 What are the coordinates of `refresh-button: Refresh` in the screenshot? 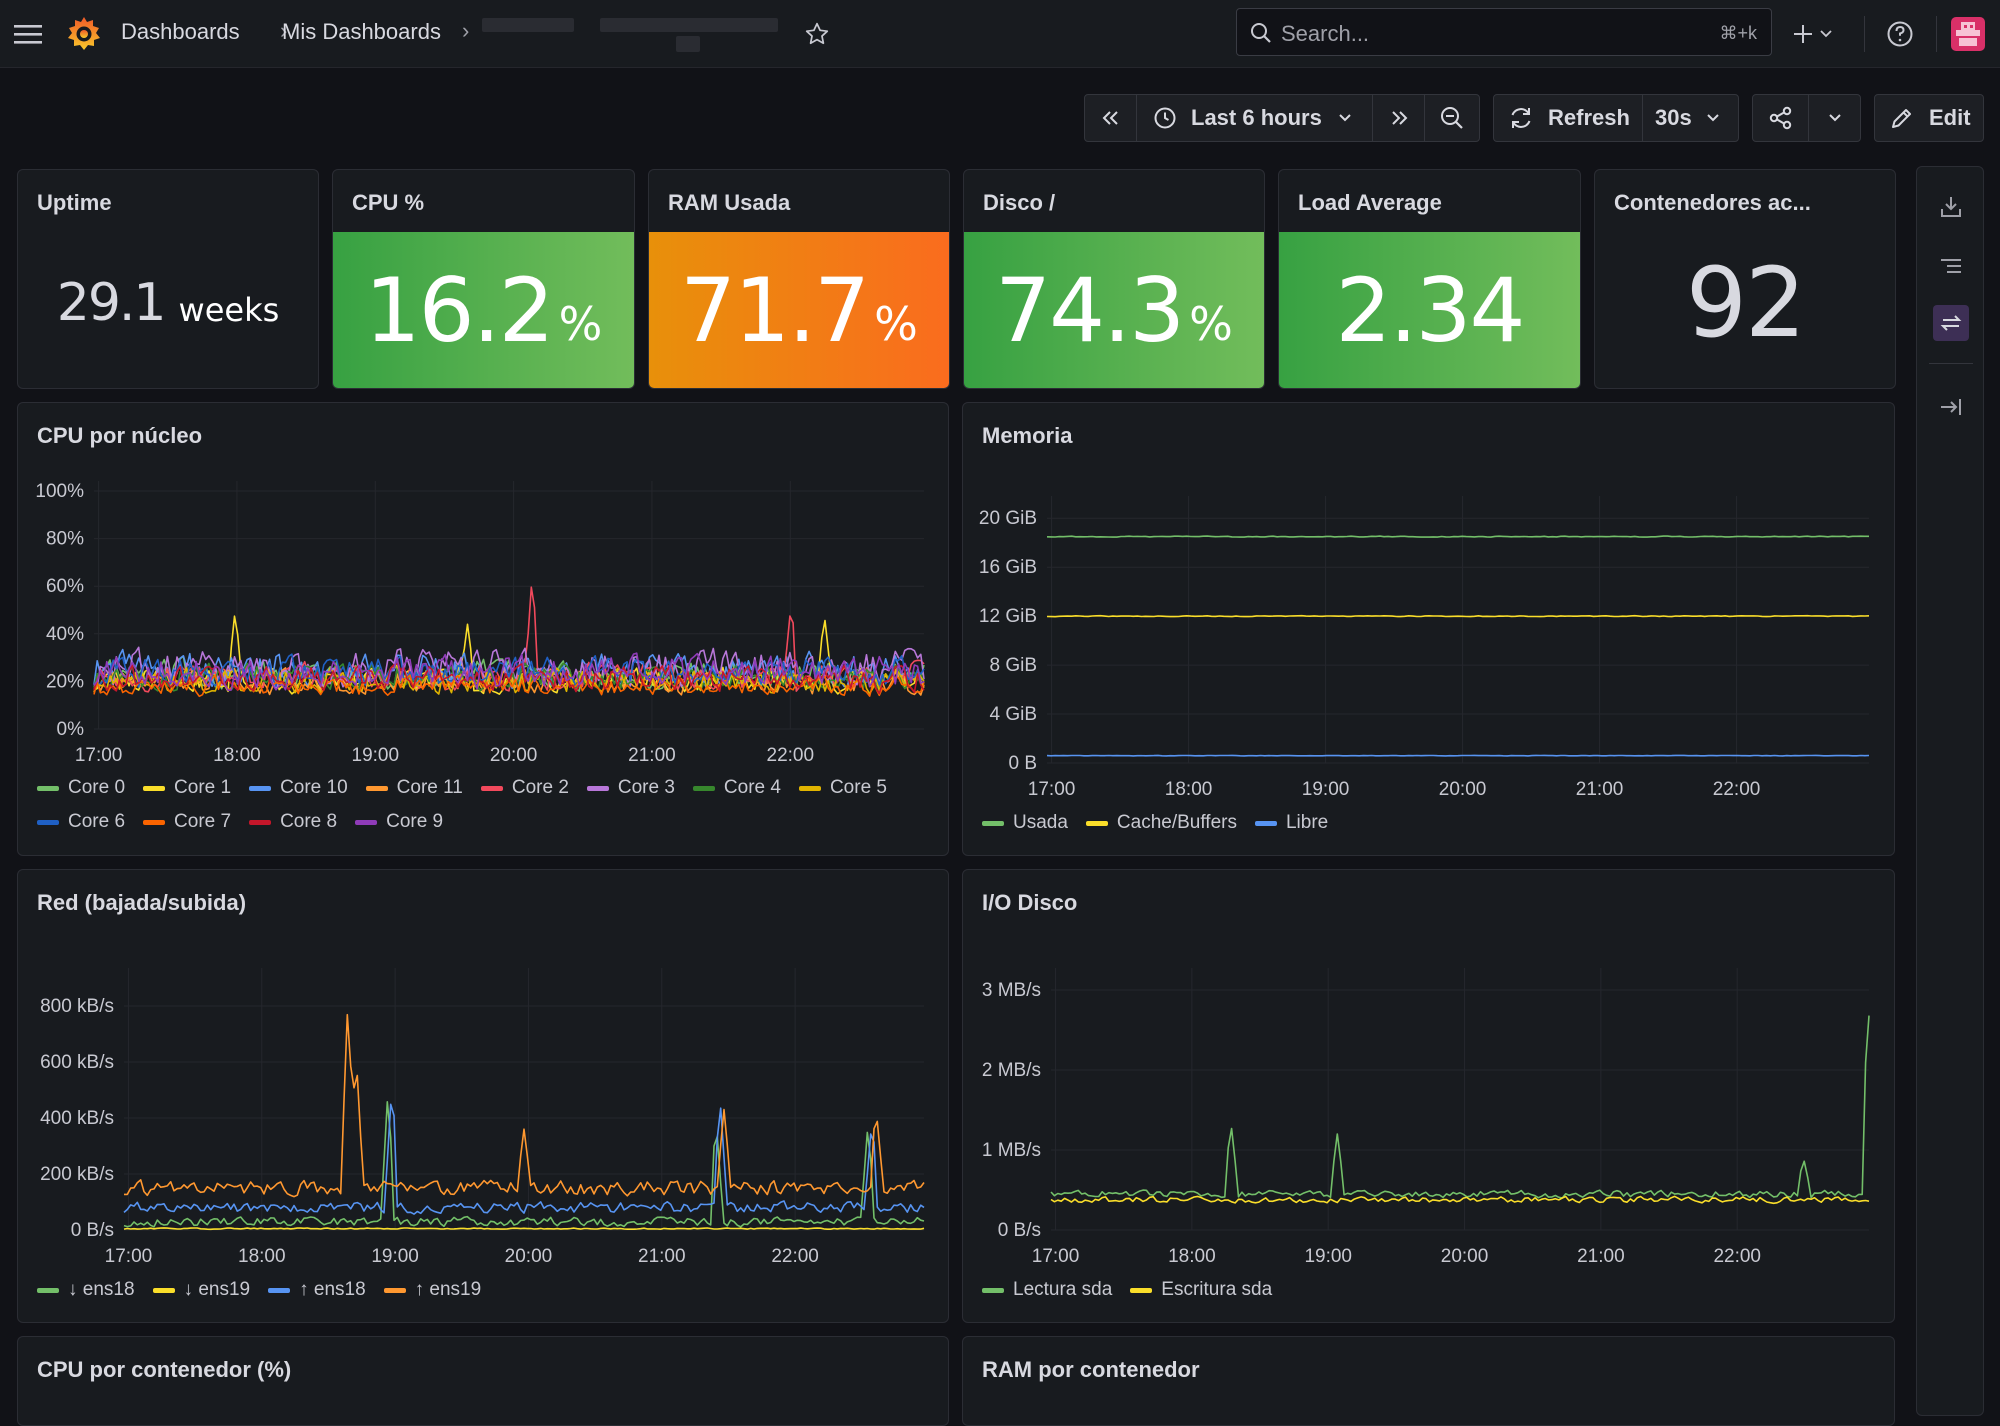 It's located at (1568, 118).